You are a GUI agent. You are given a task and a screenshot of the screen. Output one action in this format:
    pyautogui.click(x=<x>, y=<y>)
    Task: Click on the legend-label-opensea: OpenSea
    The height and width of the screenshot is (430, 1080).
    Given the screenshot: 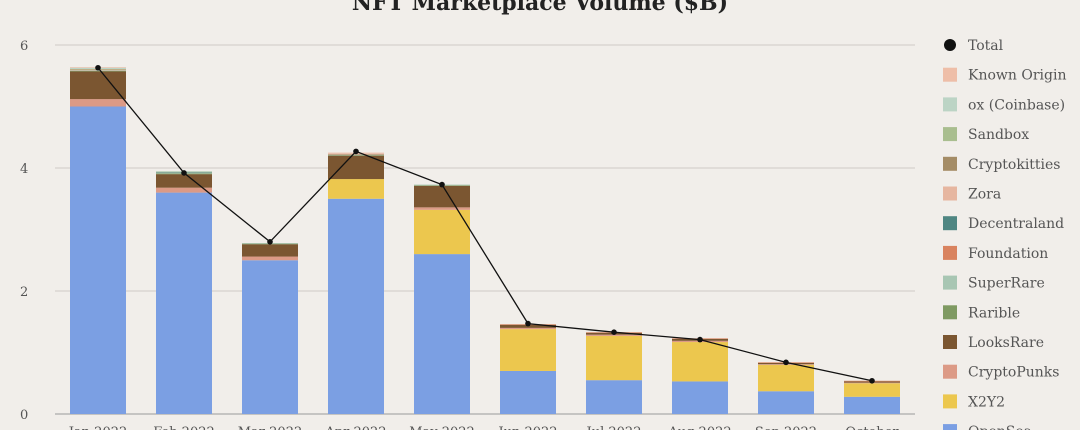 What is the action you would take?
    pyautogui.click(x=1000, y=427)
    